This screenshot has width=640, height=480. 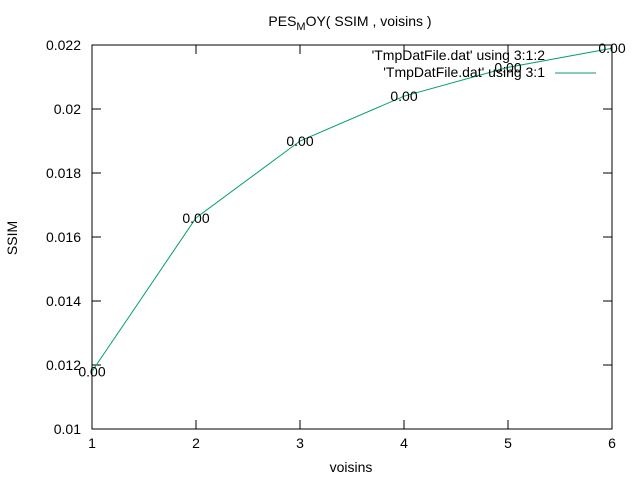 I want to click on x-tick-label-0: 1, so click(x=92, y=443).